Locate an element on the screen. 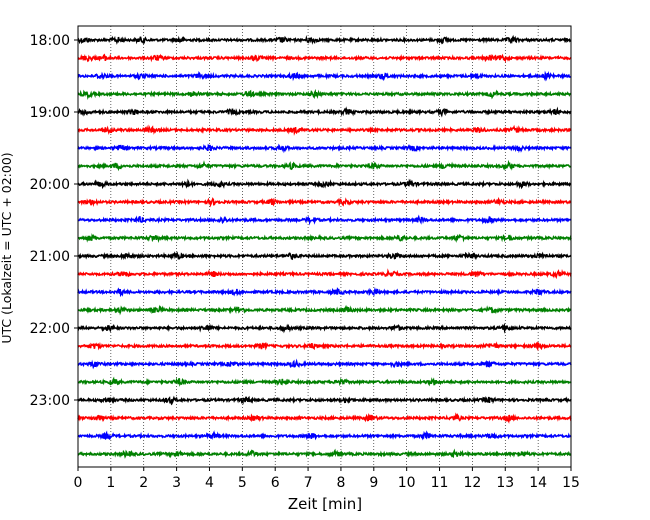  x-tick-label: 15 is located at coordinates (571, 483).